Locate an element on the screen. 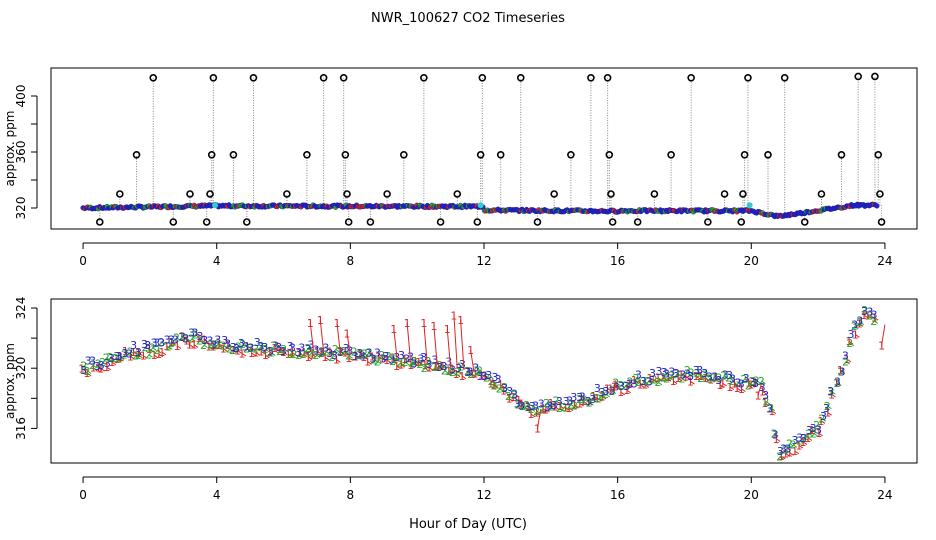 The height and width of the screenshot is (540, 936). spike-segment is located at coordinates (616, 386).